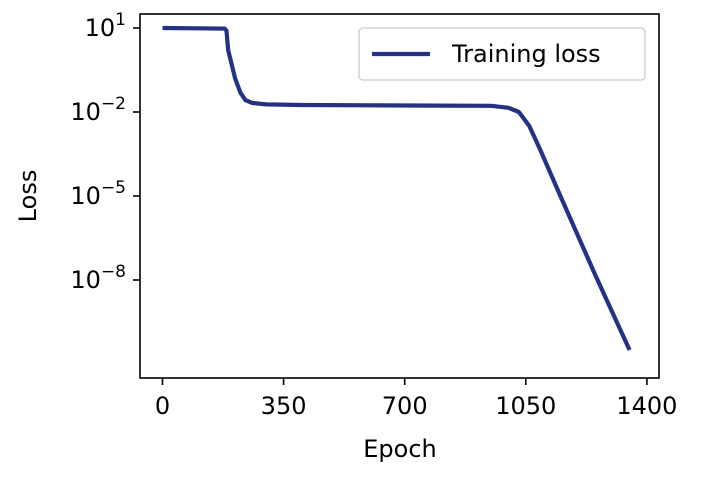  What do you see at coordinates (98, 110) in the screenshot?
I see `y-tick-label: 10⁻²` at bounding box center [98, 110].